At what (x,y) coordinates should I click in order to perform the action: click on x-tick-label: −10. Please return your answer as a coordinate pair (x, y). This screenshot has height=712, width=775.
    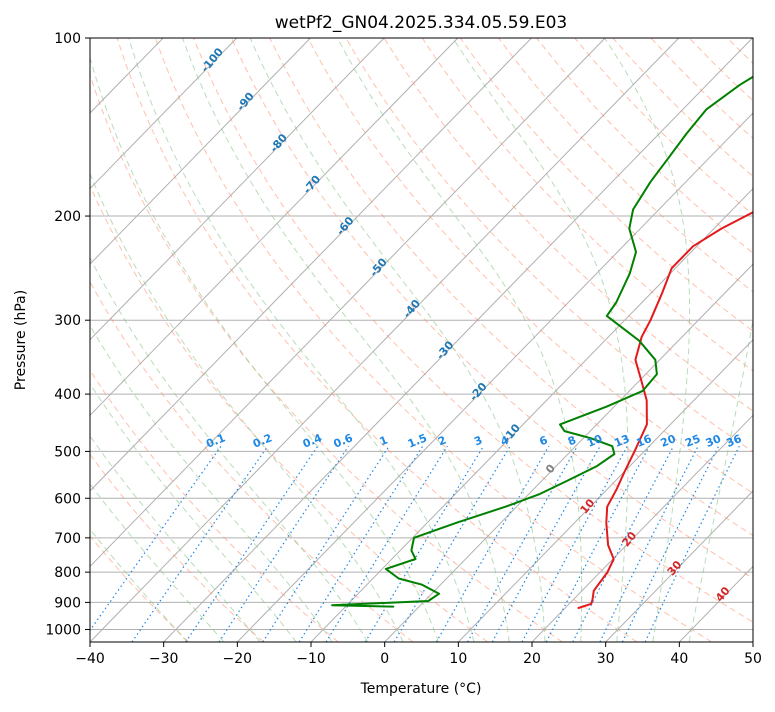
    Looking at the image, I should click on (311, 659).